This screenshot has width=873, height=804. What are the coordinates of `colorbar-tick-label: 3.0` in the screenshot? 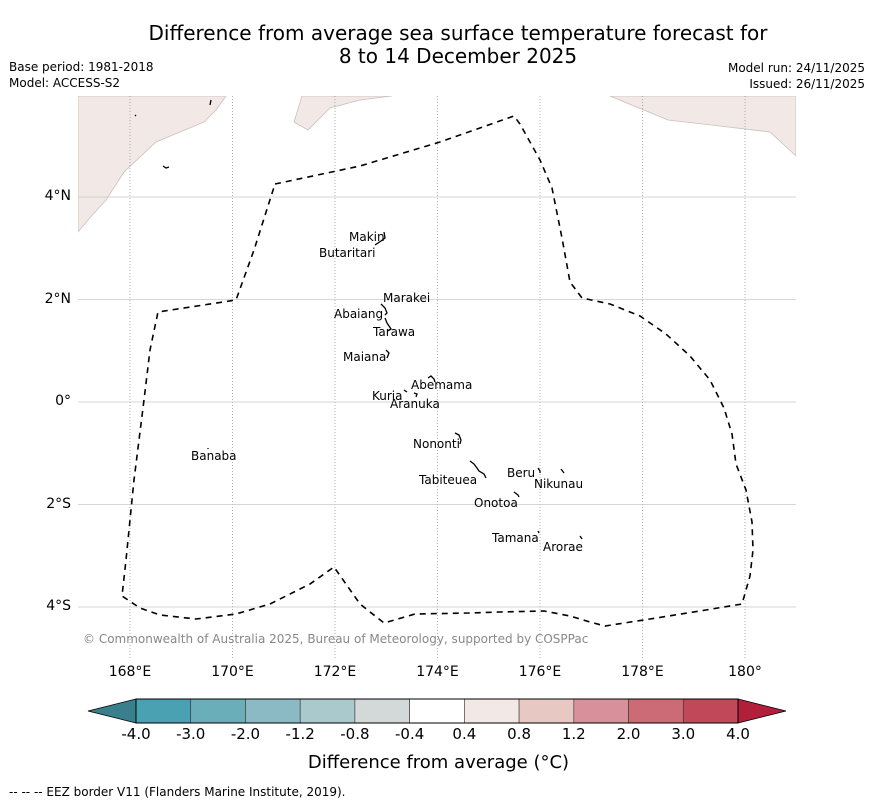 It's located at (683, 734).